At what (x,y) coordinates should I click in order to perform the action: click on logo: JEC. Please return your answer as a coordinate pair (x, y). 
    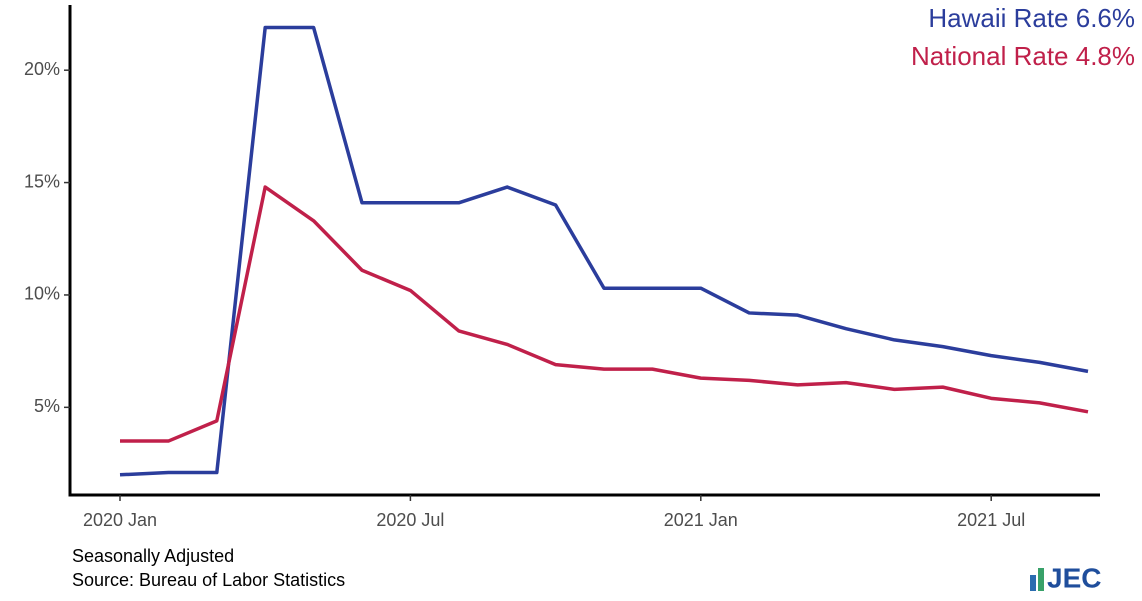
    Looking at the image, I should click on (1065, 577).